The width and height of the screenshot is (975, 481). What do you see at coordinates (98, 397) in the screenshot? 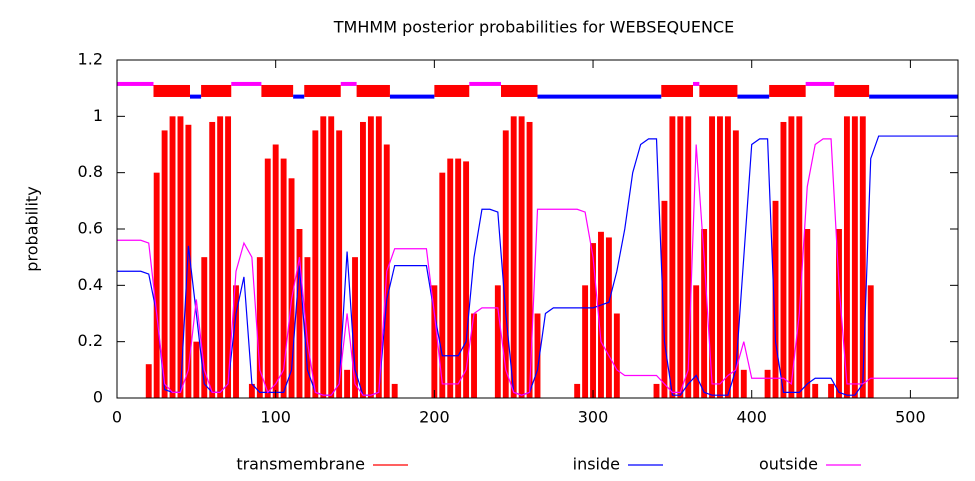
I see `y-tick-label: 0` at bounding box center [98, 397].